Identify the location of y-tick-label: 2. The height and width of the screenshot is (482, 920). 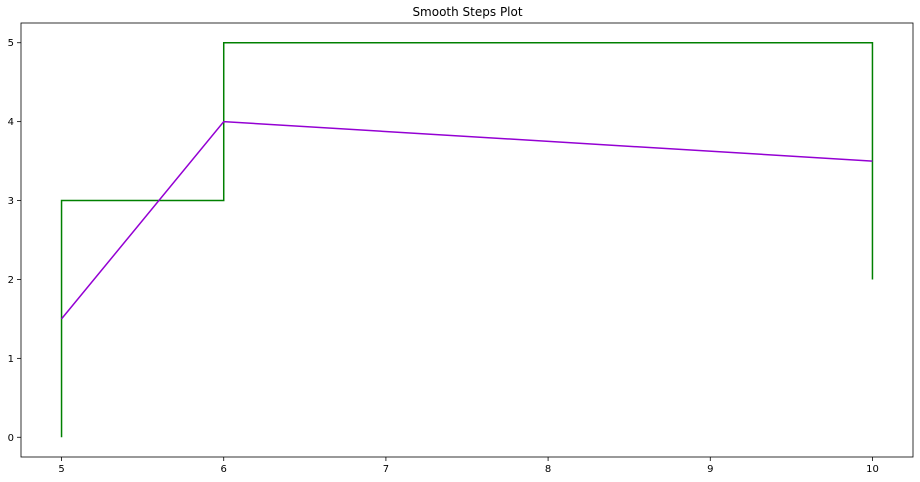
(11, 280).